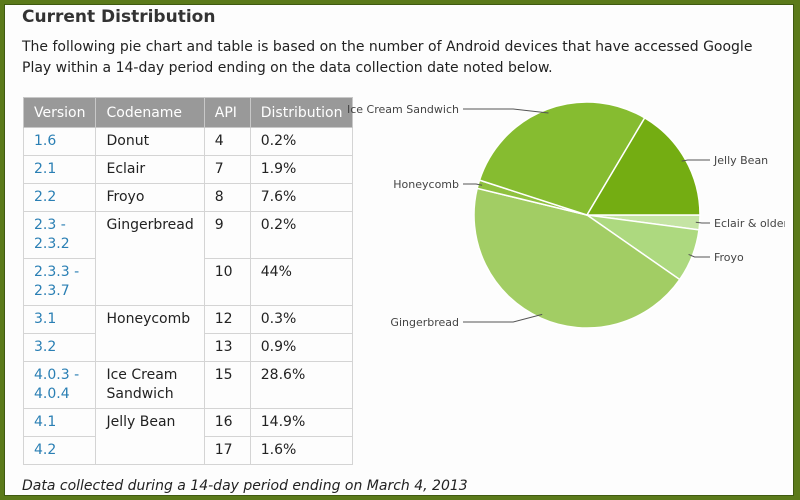 The width and height of the screenshot is (800, 500). What do you see at coordinates (301, 169) in the screenshot?
I see `distribution-cell: 1.9%` at bounding box center [301, 169].